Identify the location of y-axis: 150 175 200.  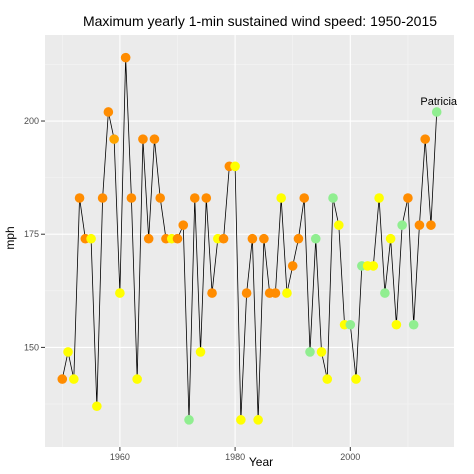
(34, 234).